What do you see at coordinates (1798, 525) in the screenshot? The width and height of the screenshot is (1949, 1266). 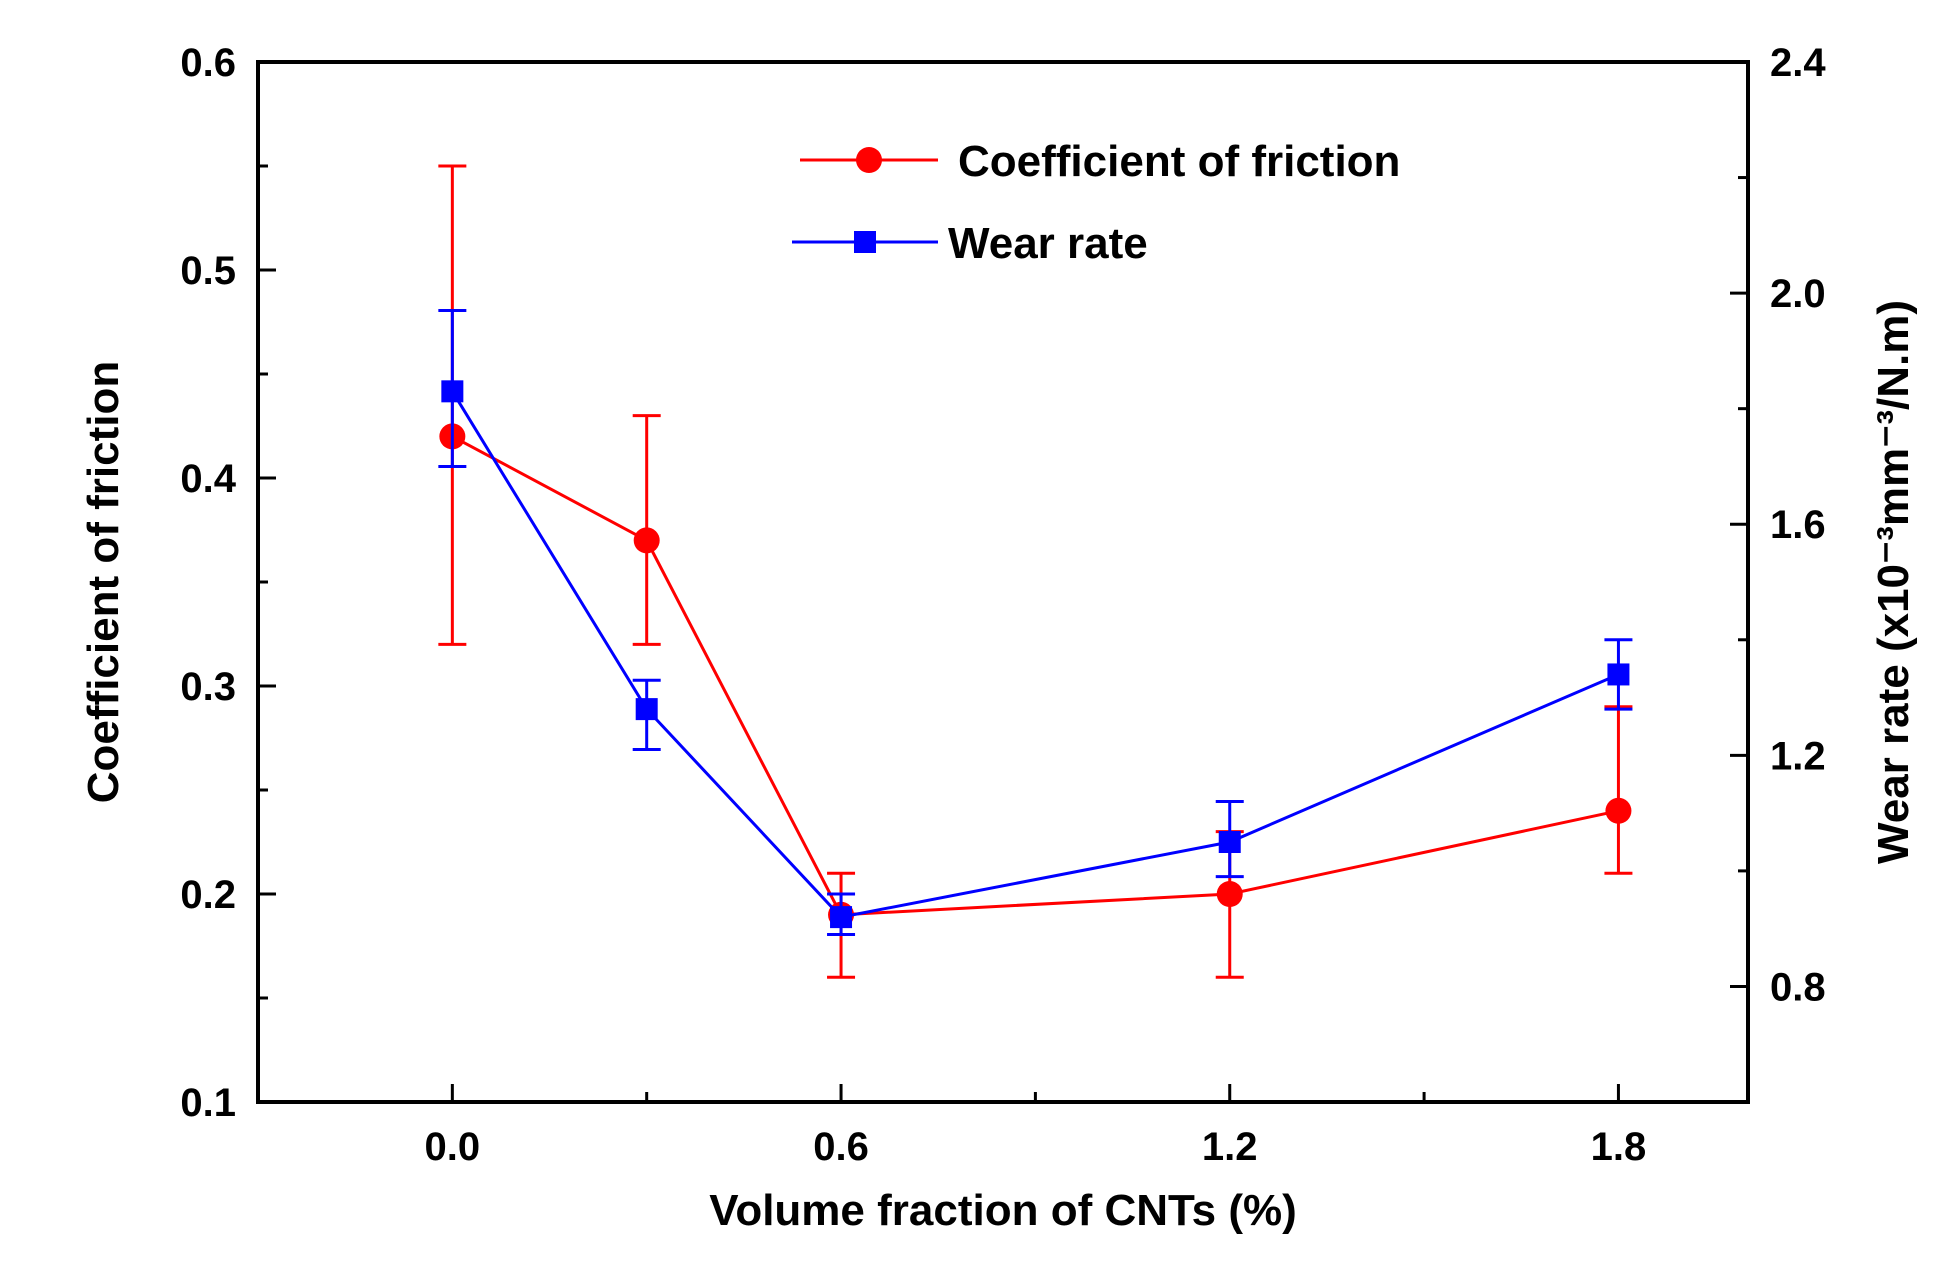 I see `right-y-tick-label: 1.6` at bounding box center [1798, 525].